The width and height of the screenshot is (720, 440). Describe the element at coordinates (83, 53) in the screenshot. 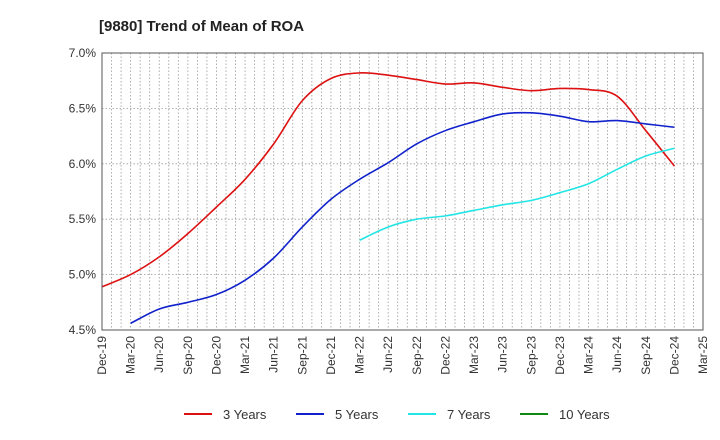

I see `y-tick-label: 7.0%` at that location.